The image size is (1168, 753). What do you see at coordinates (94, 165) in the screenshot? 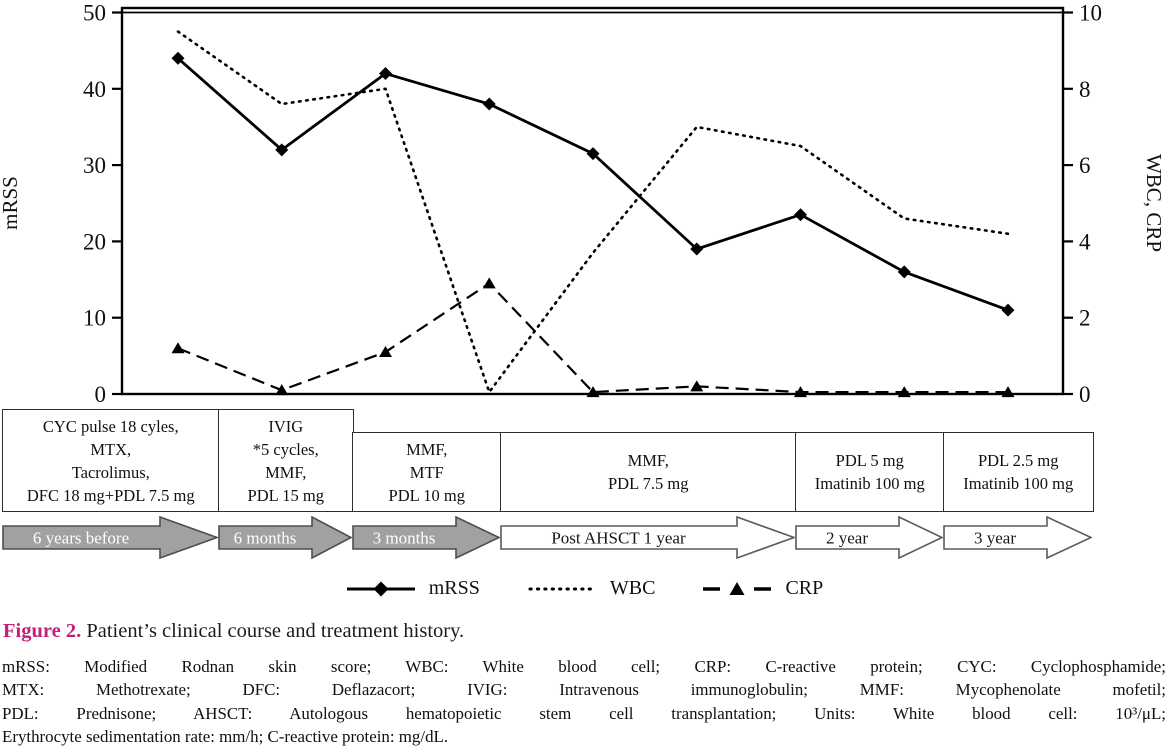
I see `svg-text: 30` at bounding box center [94, 165].